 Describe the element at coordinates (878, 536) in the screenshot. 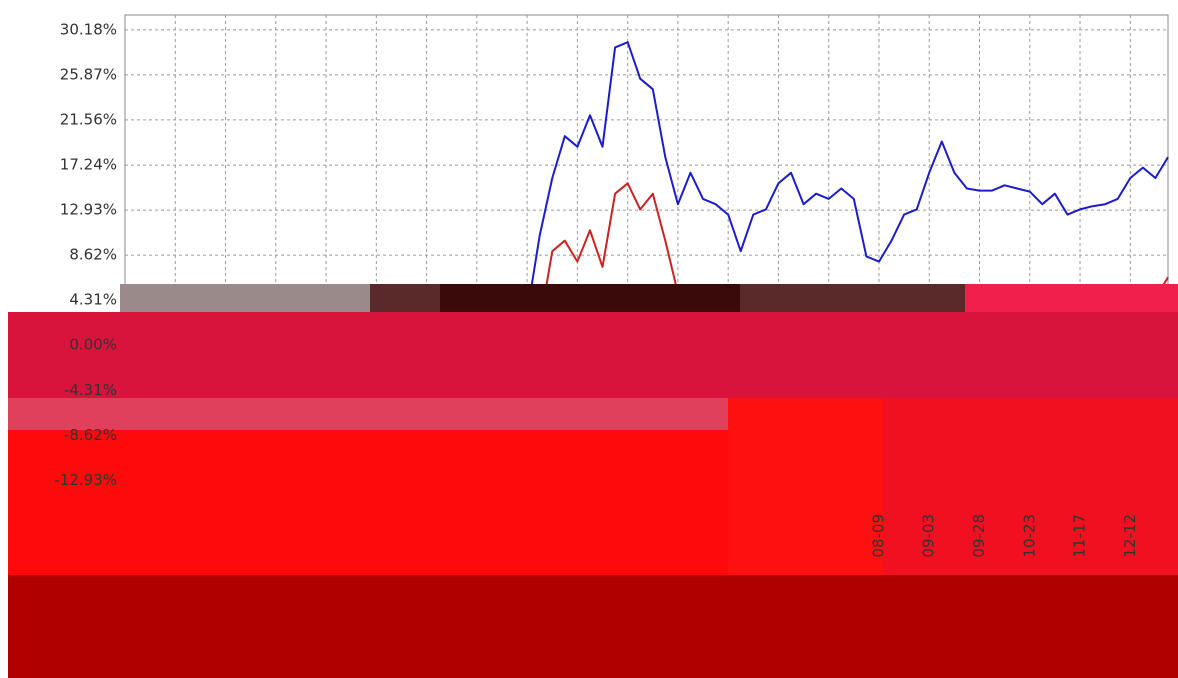

I see `x-tick-label: 08-09` at that location.